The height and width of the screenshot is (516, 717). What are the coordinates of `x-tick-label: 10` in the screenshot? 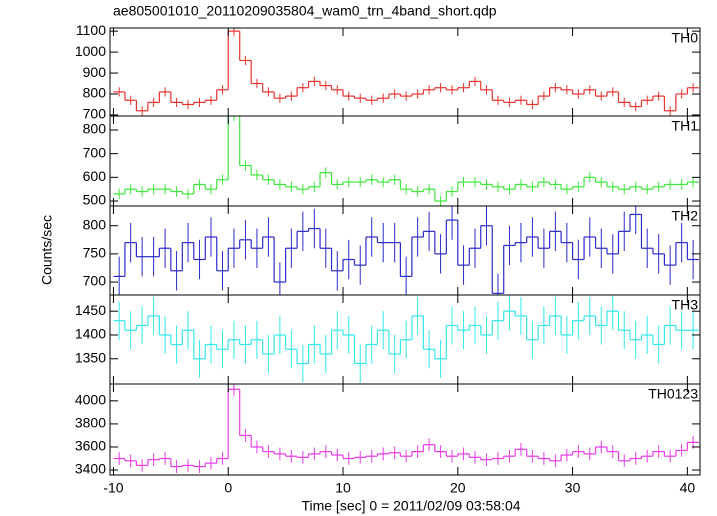 It's located at (343, 488).